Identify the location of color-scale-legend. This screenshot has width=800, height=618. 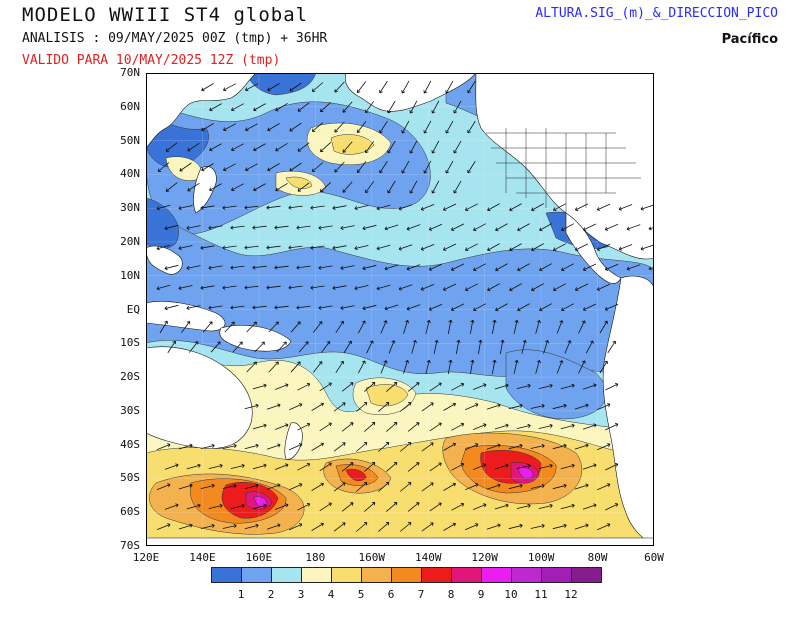
(406, 575).